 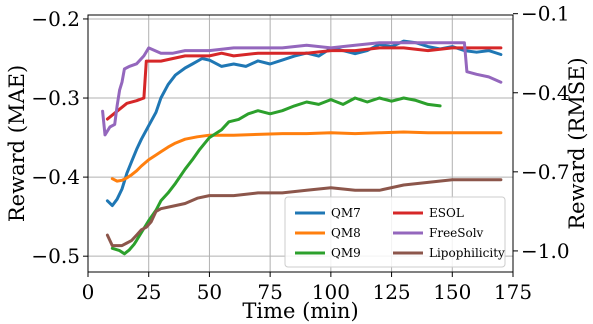 I want to click on x-tick-label: 175, so click(x=513, y=292).